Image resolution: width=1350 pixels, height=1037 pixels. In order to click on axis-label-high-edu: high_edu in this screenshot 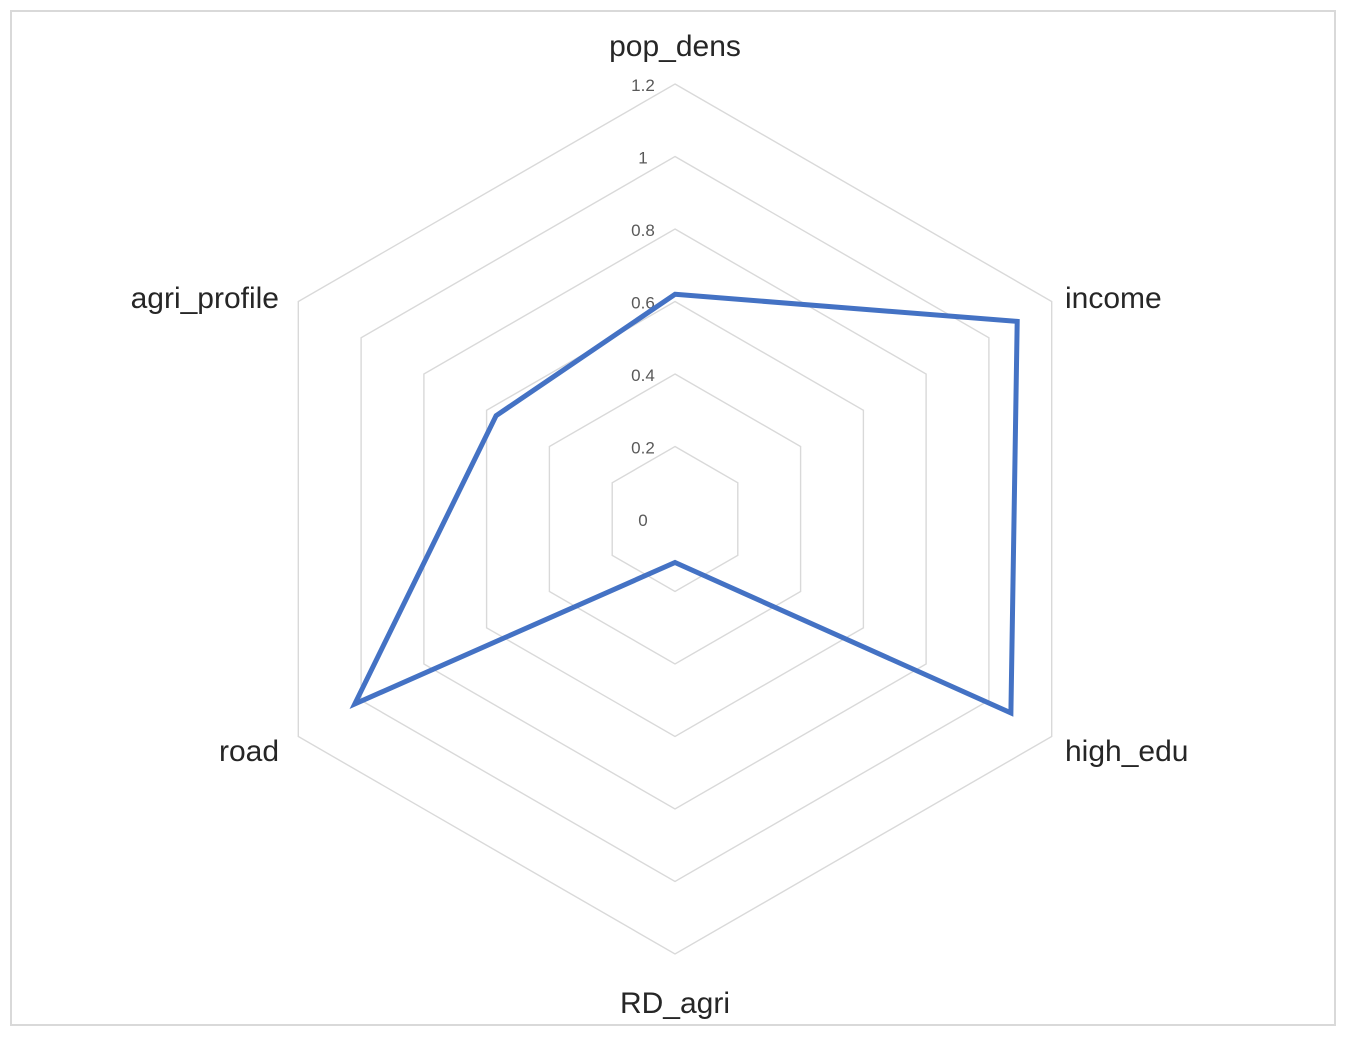, I will do `click(1126, 751)`.